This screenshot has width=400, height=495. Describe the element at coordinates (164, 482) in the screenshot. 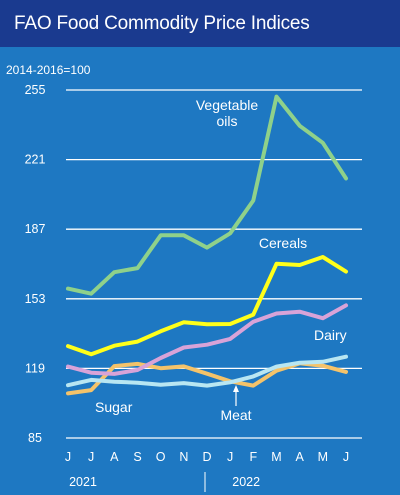

I see `year-labels: 2021 2022` at that location.